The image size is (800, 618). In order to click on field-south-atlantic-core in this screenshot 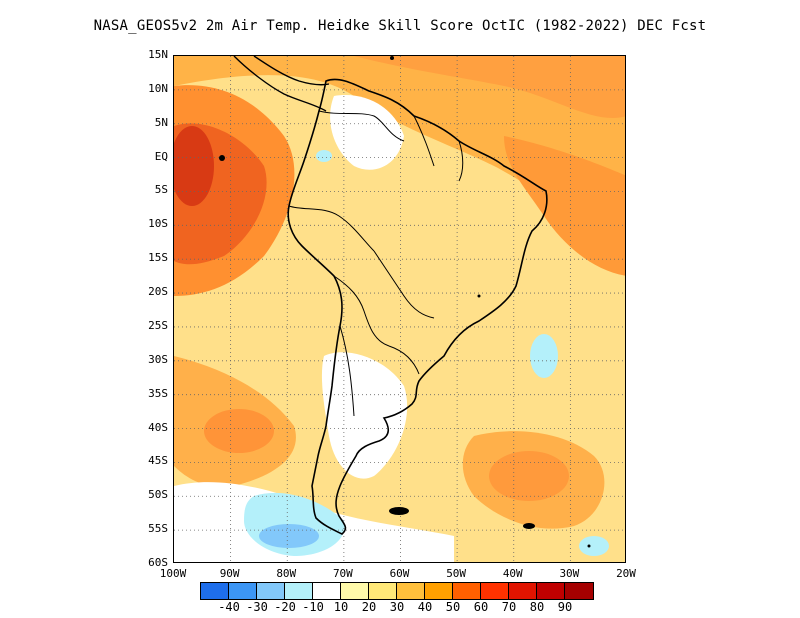, I will do `click(529, 476)`.